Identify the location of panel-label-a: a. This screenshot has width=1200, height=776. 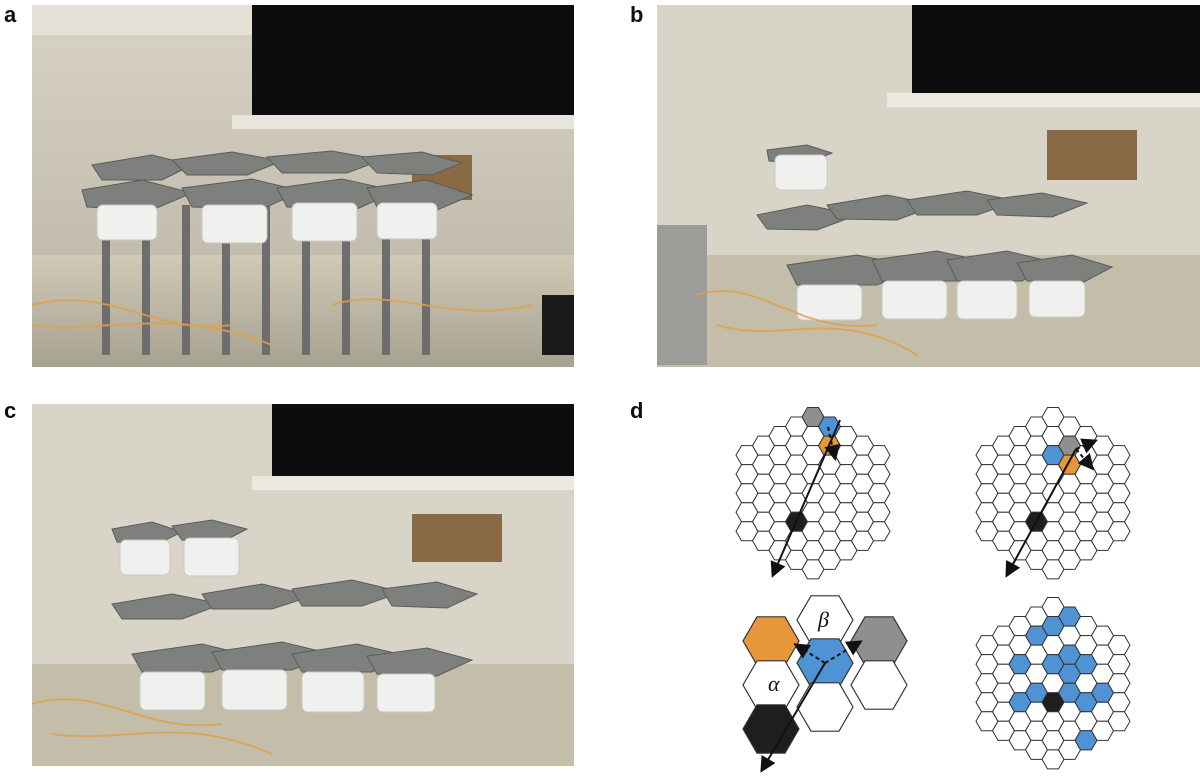
(10, 14).